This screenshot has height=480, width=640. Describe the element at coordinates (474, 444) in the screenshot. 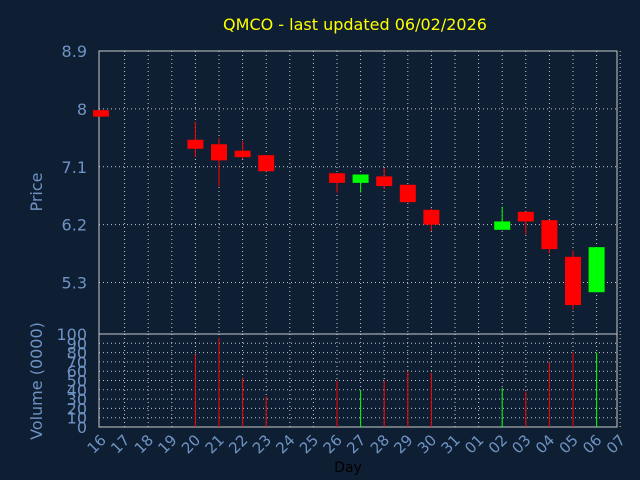

I see `x-tick-label: 01` at that location.